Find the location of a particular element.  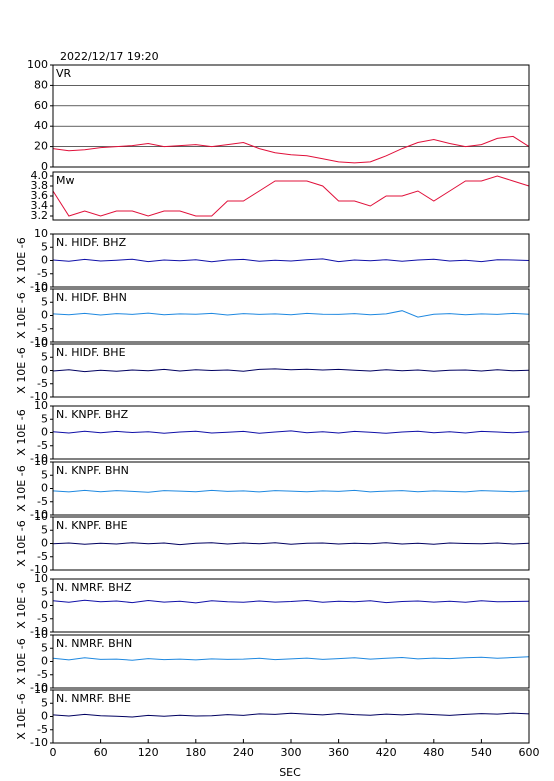

x-tick-label: 420 is located at coordinates (386, 752).